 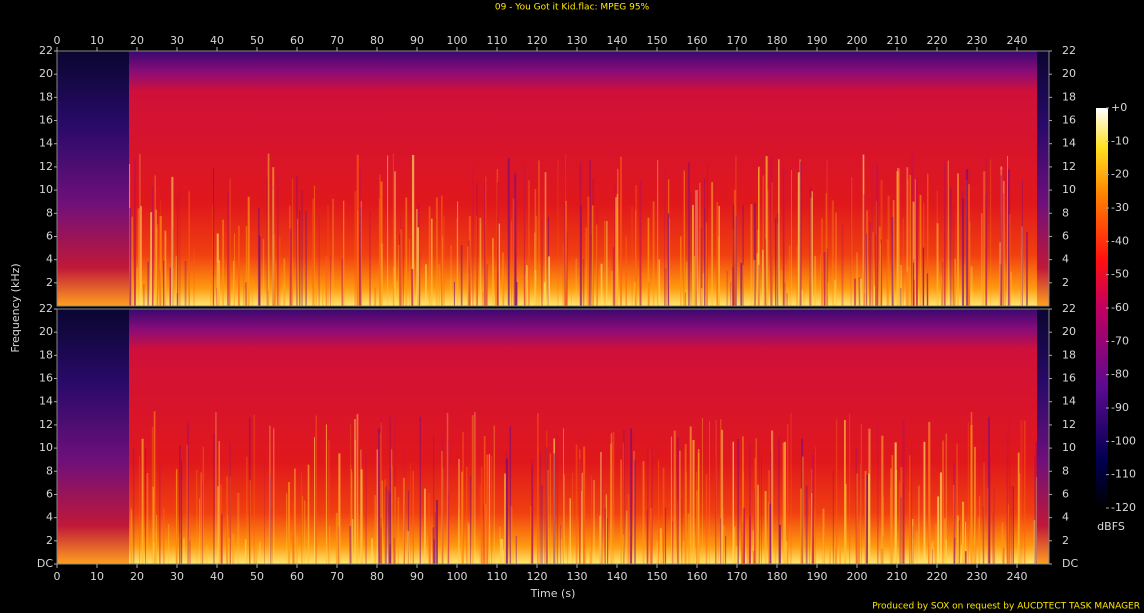 What do you see at coordinates (97, 40) in the screenshot?
I see `x-tick-label: 10` at bounding box center [97, 40].